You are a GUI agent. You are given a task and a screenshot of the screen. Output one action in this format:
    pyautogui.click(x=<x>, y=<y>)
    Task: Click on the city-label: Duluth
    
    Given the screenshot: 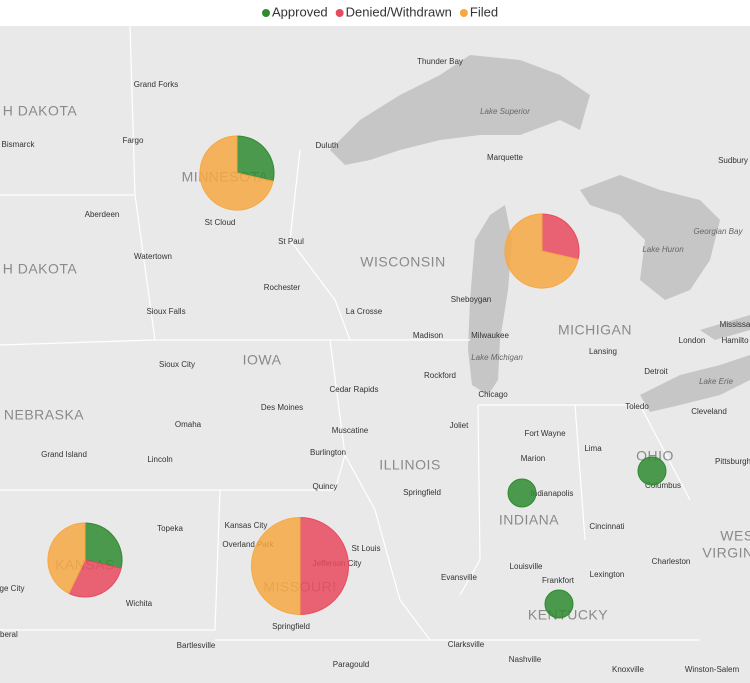 What is the action you would take?
    pyautogui.click(x=326, y=145)
    